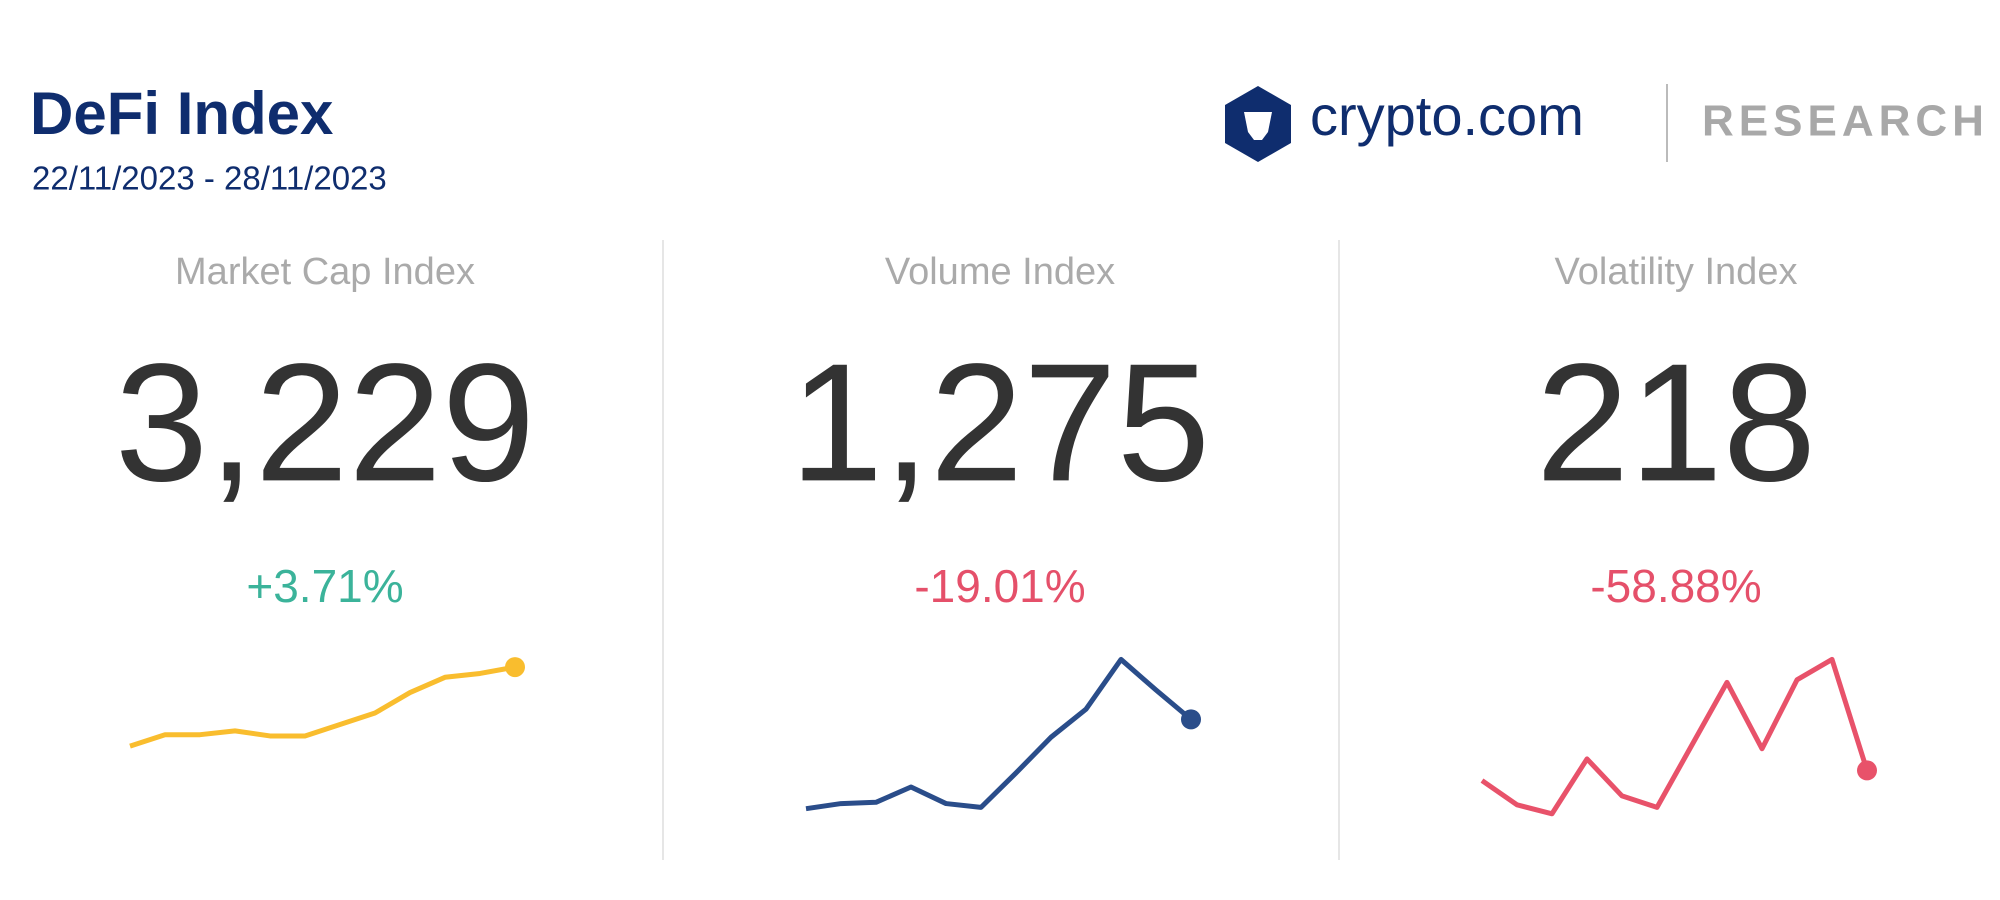  I want to click on brand-section: RESEARCH, so click(1845, 121).